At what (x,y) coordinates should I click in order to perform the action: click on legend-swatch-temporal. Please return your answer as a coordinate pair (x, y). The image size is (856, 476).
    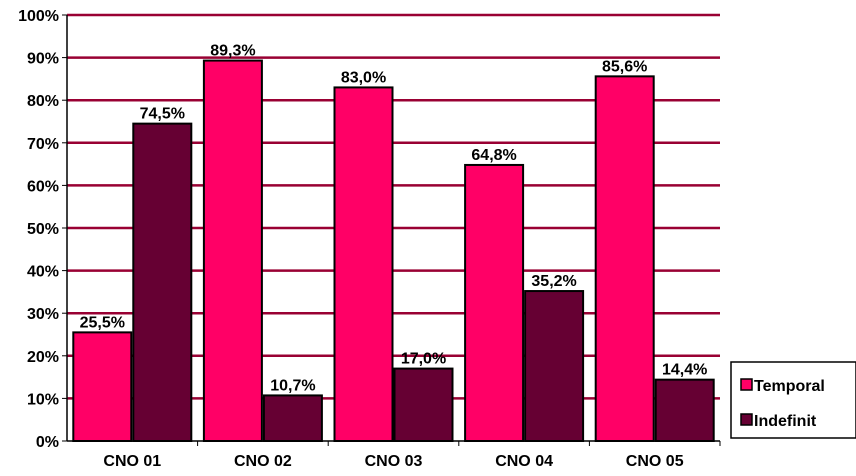
    Looking at the image, I should click on (746, 384).